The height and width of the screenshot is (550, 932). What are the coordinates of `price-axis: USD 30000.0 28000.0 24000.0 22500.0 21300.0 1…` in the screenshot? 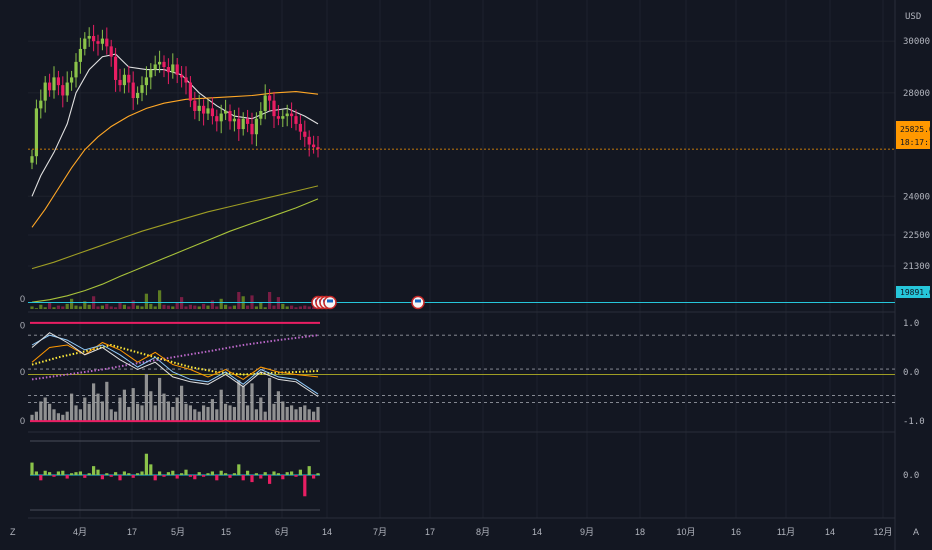 It's located at (917, 246).